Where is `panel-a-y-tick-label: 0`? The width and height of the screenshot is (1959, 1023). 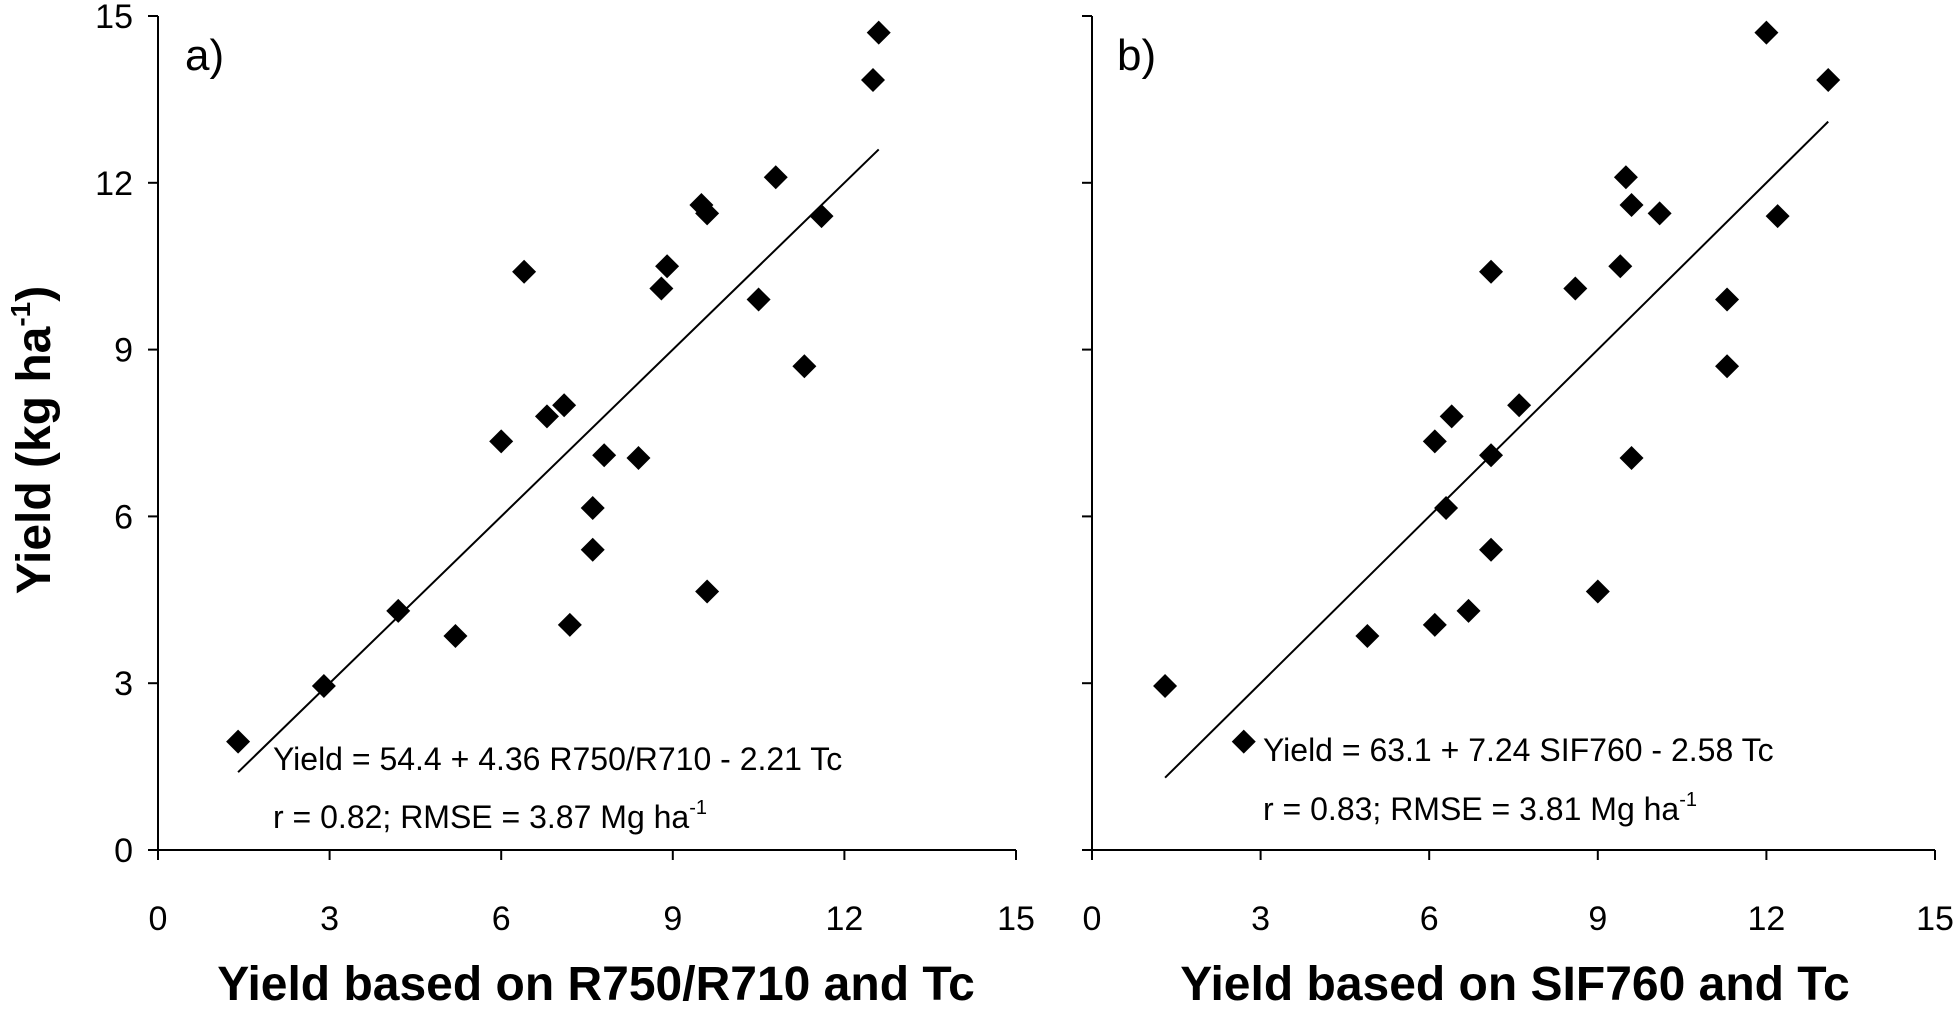 panel-a-y-tick-label: 0 is located at coordinates (123, 851).